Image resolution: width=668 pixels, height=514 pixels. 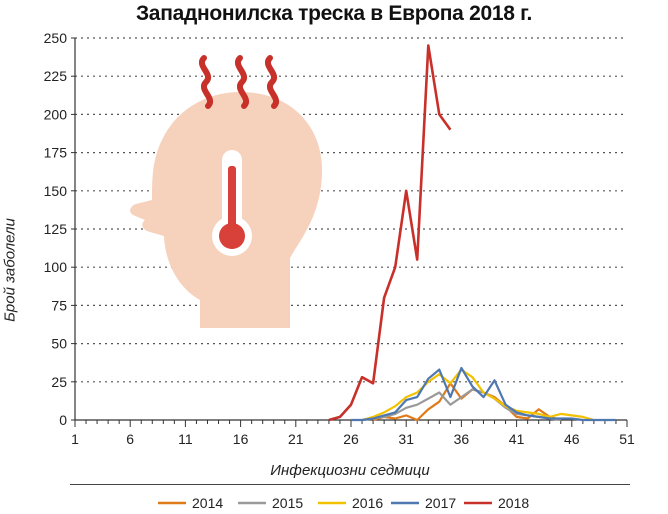 What do you see at coordinates (406, 439) in the screenshot?
I see `x-tick-label: 31` at bounding box center [406, 439].